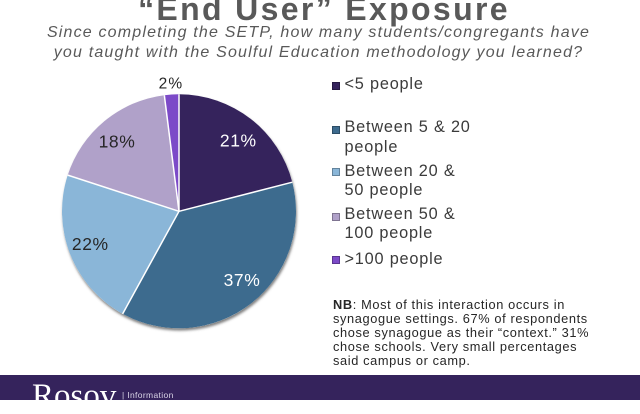 The image size is (640, 414). What do you see at coordinates (90, 244) in the screenshot?
I see `svg-text: 22%` at bounding box center [90, 244].